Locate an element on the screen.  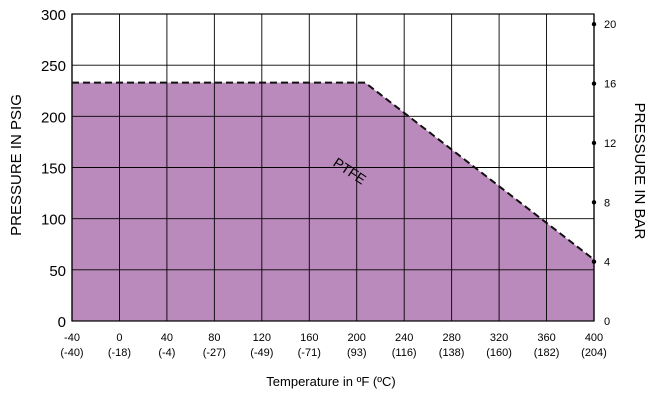
x-tick-label-c: (-40) is located at coordinates (71, 353).